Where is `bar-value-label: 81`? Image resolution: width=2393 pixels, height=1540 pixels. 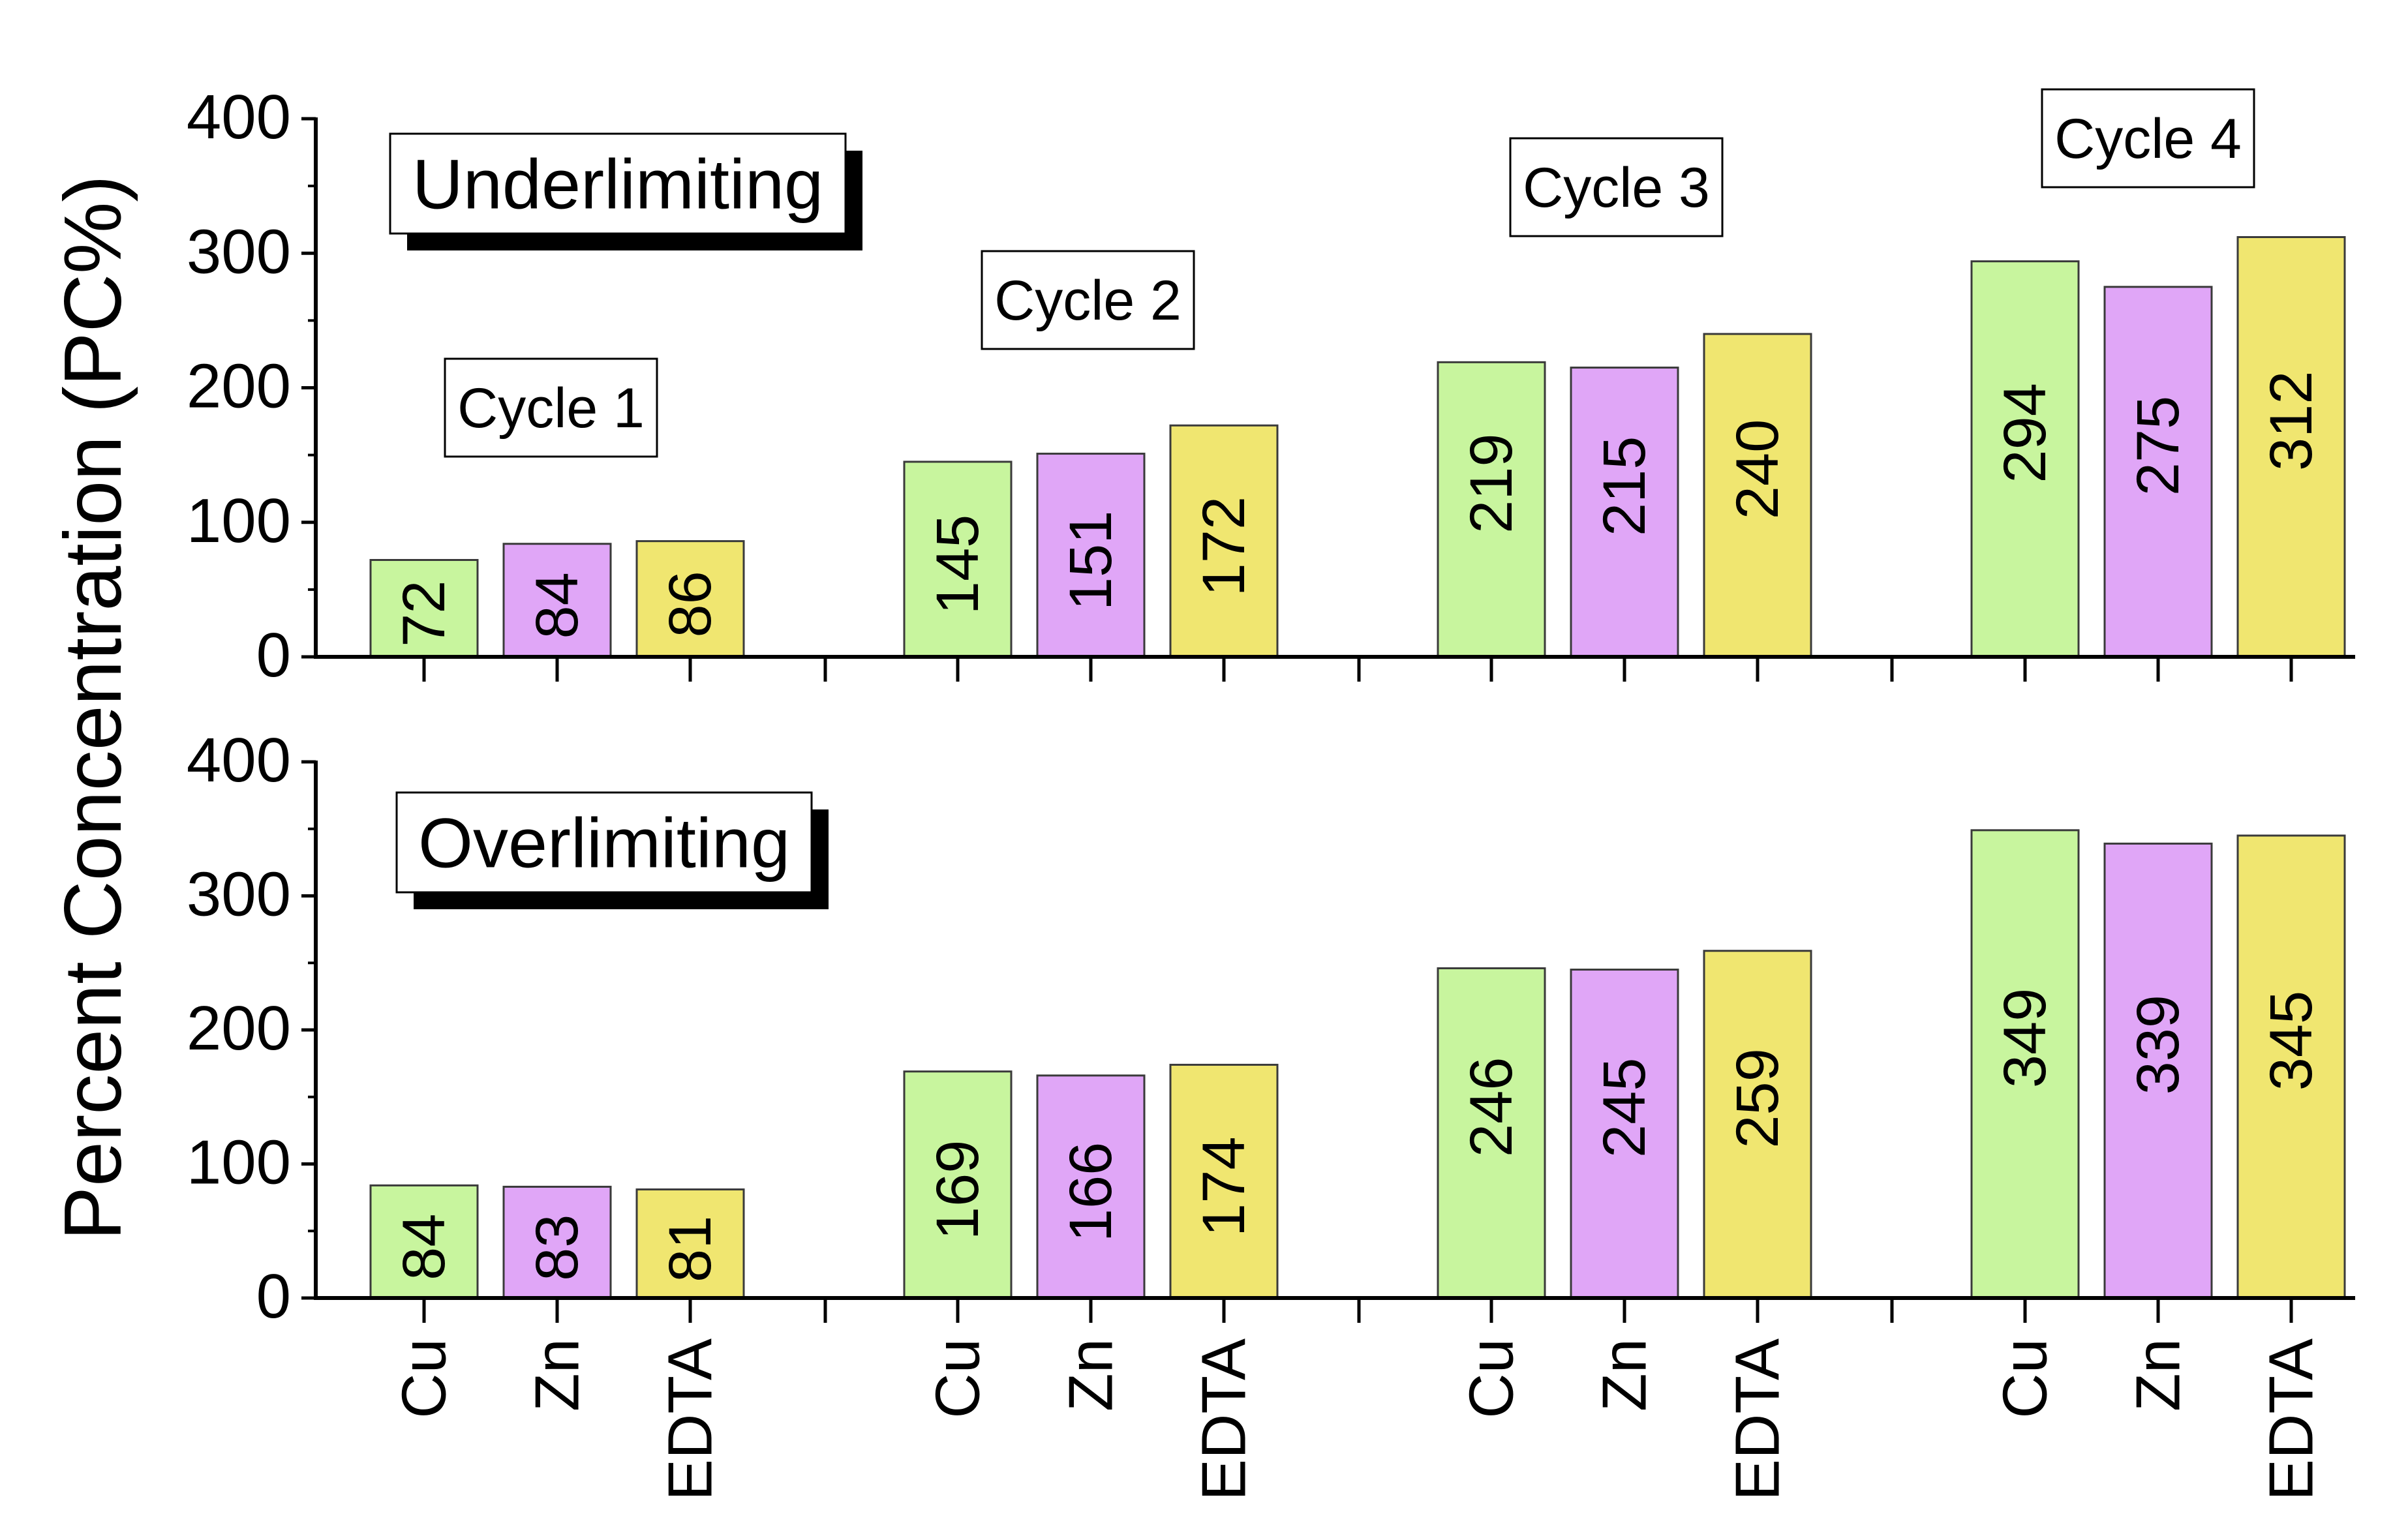 bar-value-label: 81 is located at coordinates (691, 1249).